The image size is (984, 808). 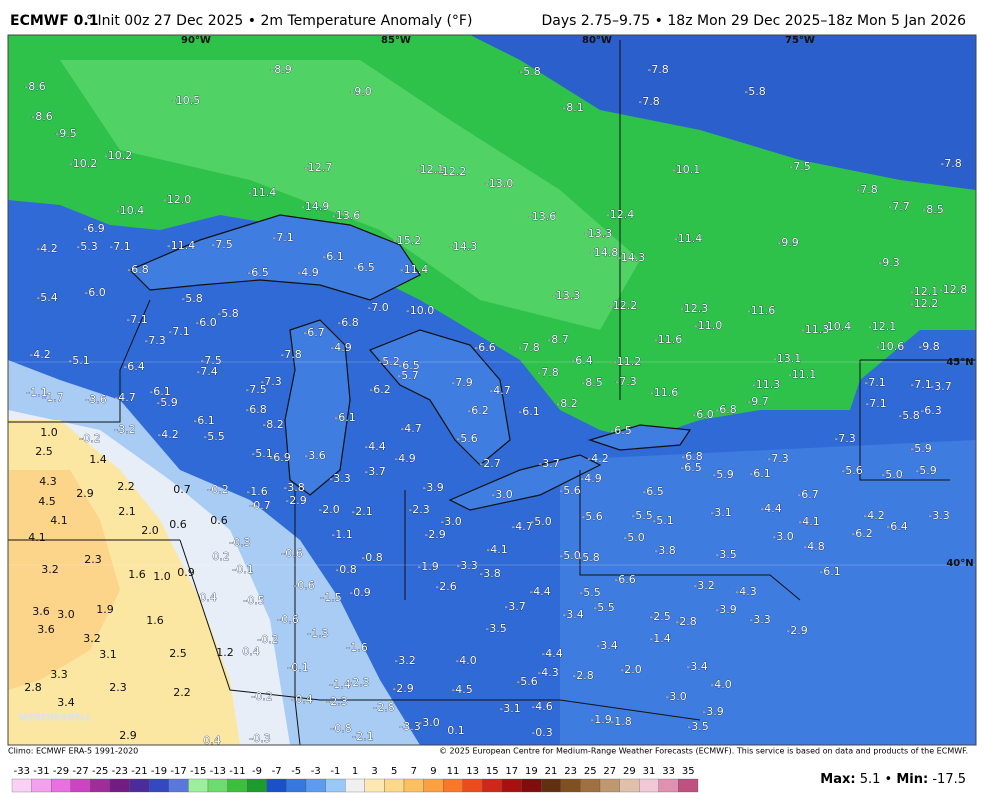 What do you see at coordinates (597, 40) in the screenshot?
I see `lon-label: 80°W` at bounding box center [597, 40].